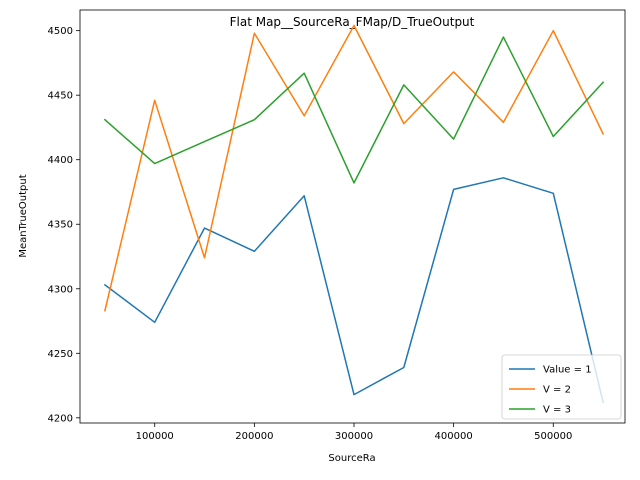 The height and width of the screenshot is (480, 640). What do you see at coordinates (60, 160) in the screenshot?
I see `y-tick-label: 4400` at bounding box center [60, 160].